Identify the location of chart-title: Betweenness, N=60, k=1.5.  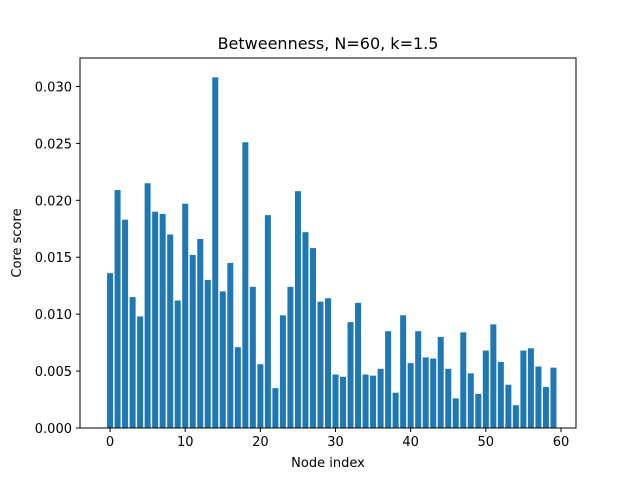
(328, 43).